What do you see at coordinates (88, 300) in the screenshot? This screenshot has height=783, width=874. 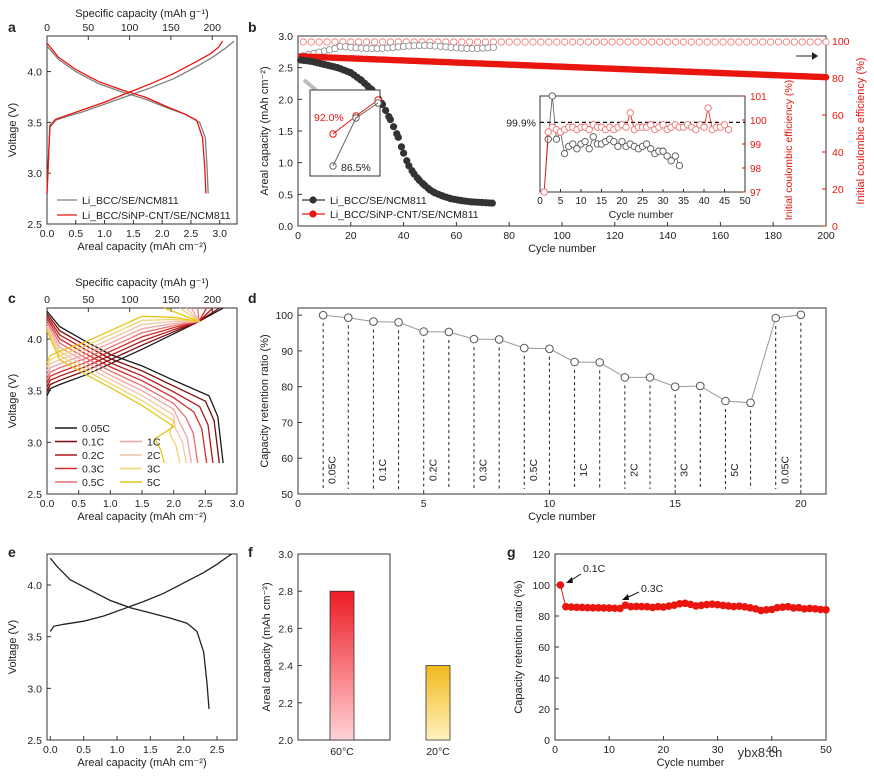 I see `c-top-tick-label: 50` at bounding box center [88, 300].